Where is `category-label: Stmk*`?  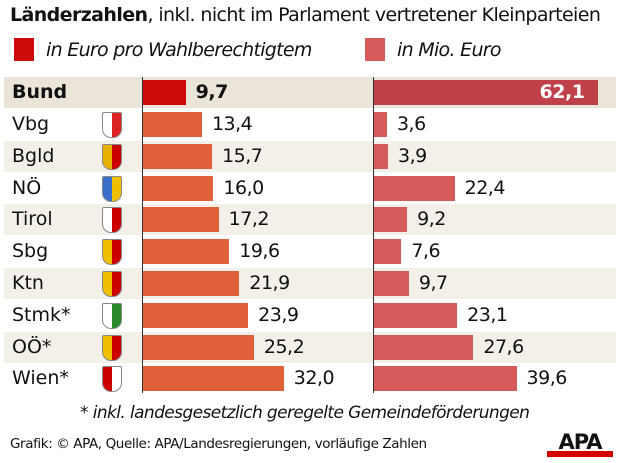 category-label: Stmk* is located at coordinates (41, 314).